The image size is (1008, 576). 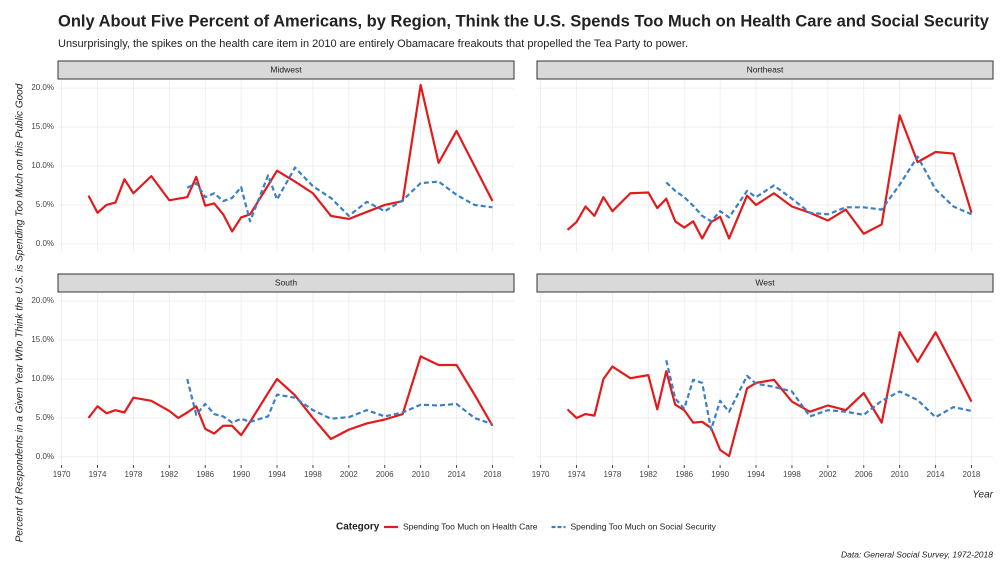 What do you see at coordinates (470, 526) in the screenshot?
I see `legend-label: Spending Too Much on Health Care` at bounding box center [470, 526].